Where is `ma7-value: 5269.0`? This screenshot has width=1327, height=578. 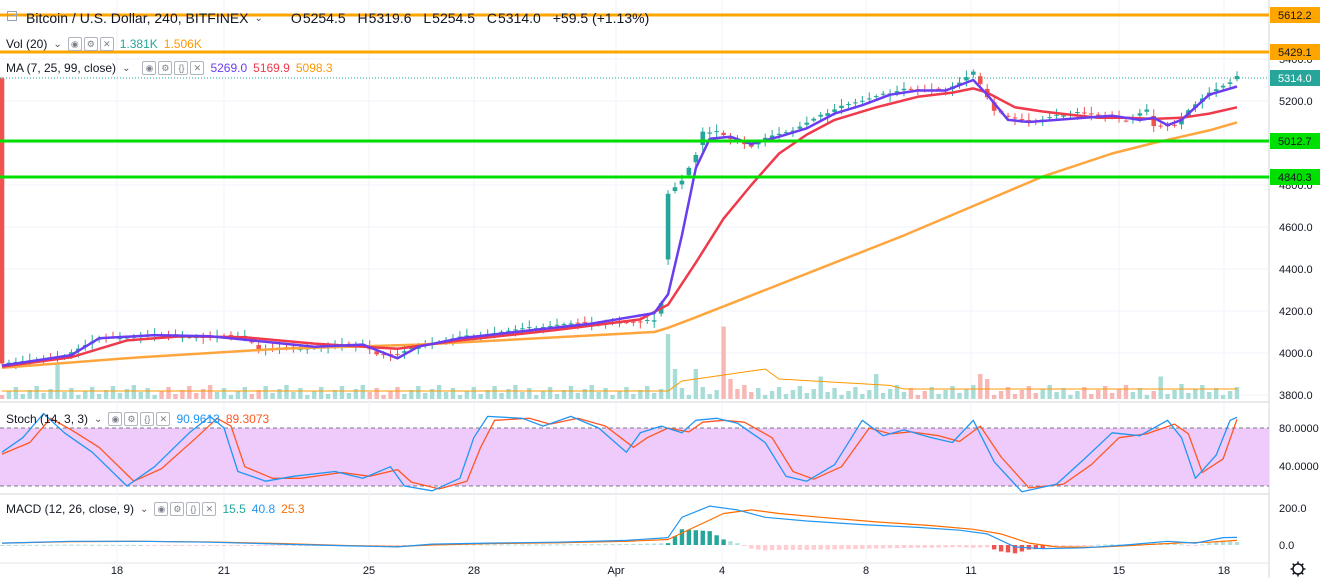 ma7-value: 5269.0 is located at coordinates (229, 68).